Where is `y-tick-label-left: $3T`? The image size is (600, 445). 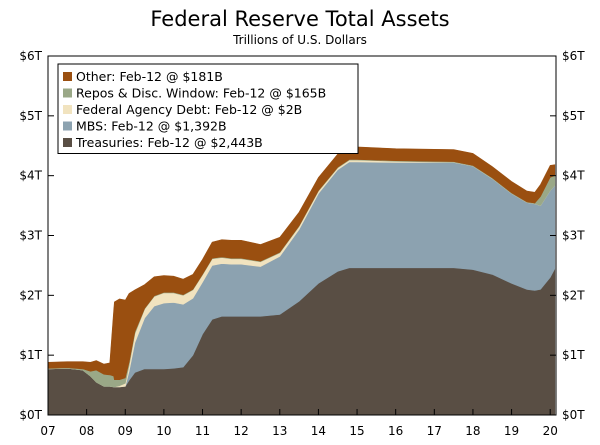
y-tick-label-left: $3T is located at coordinates (30, 236).